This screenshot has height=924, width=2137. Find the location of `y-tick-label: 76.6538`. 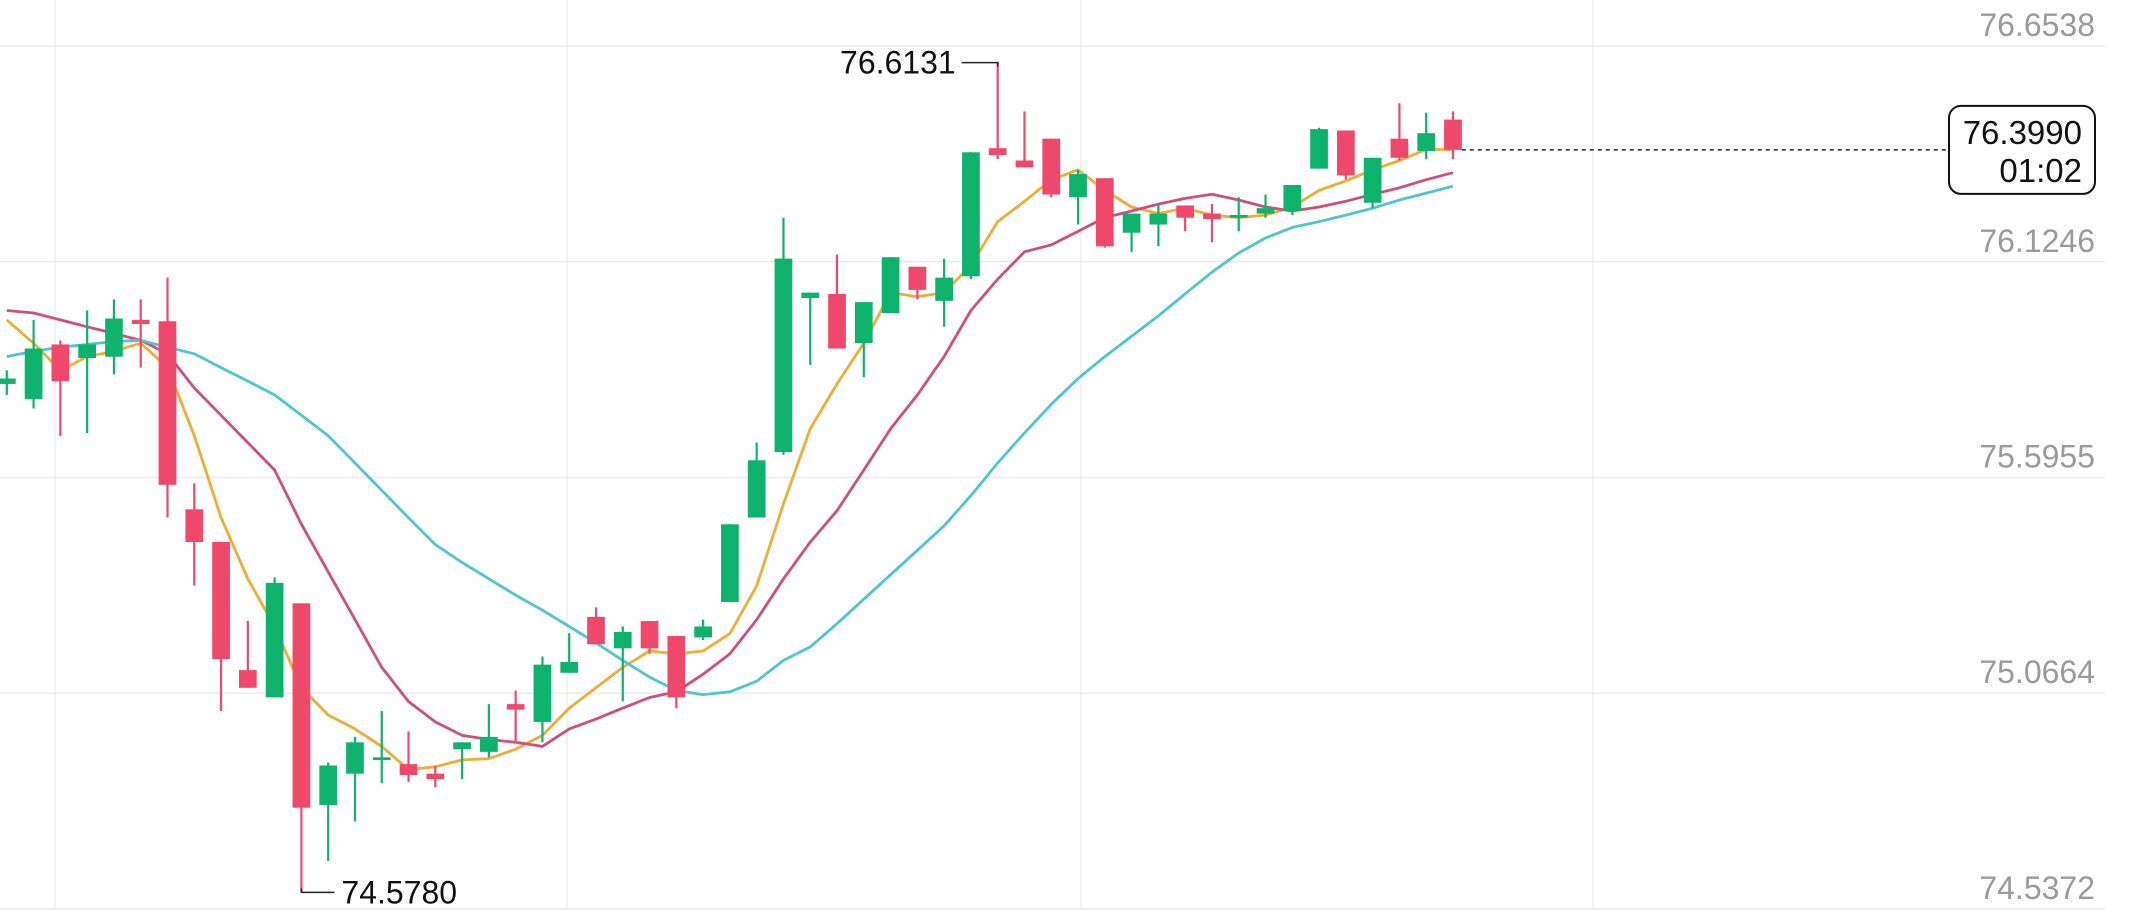

y-tick-label: 76.6538 is located at coordinates (2037, 25).